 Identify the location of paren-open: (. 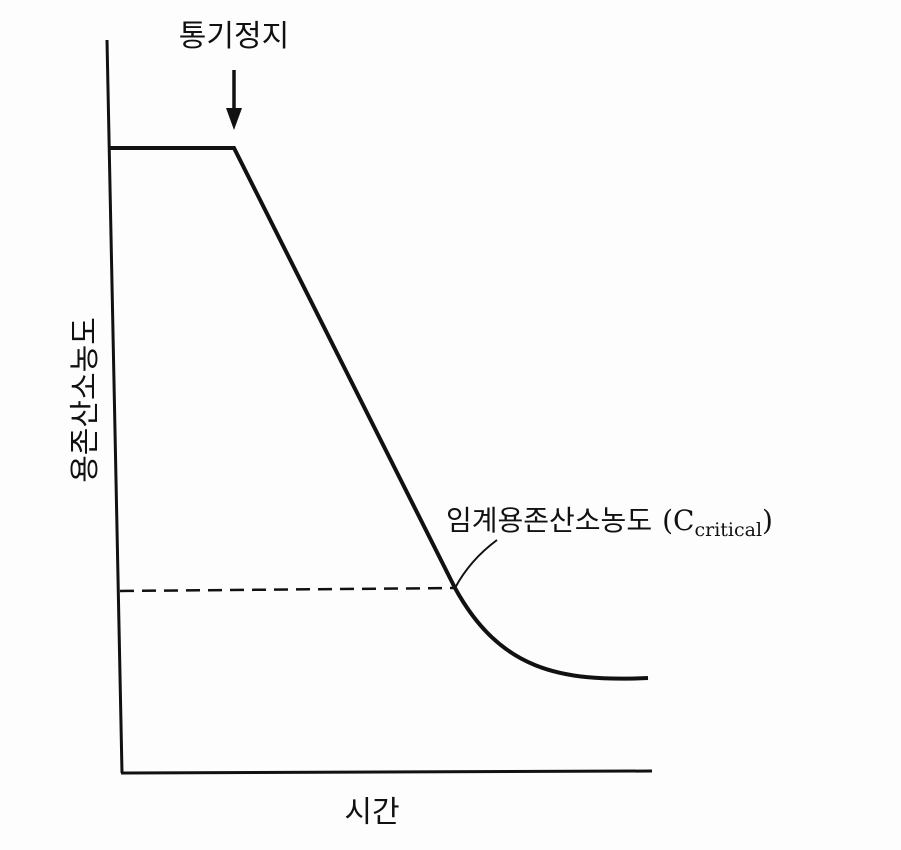
(667, 520).